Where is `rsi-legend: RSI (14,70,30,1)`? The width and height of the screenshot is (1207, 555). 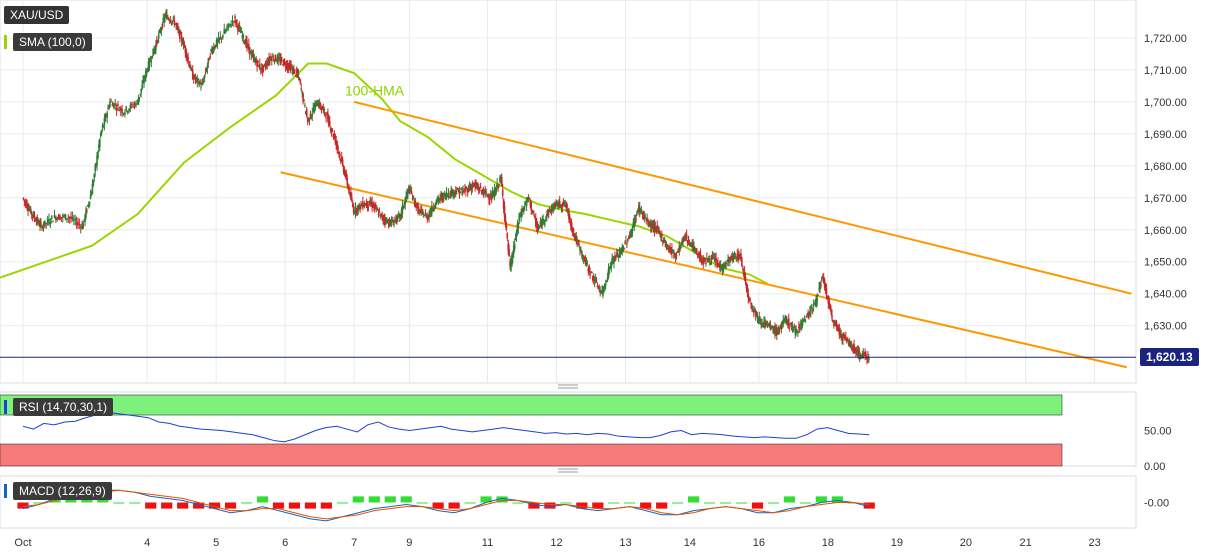 rsi-legend: RSI (14,70,30,1) is located at coordinates (59, 407).